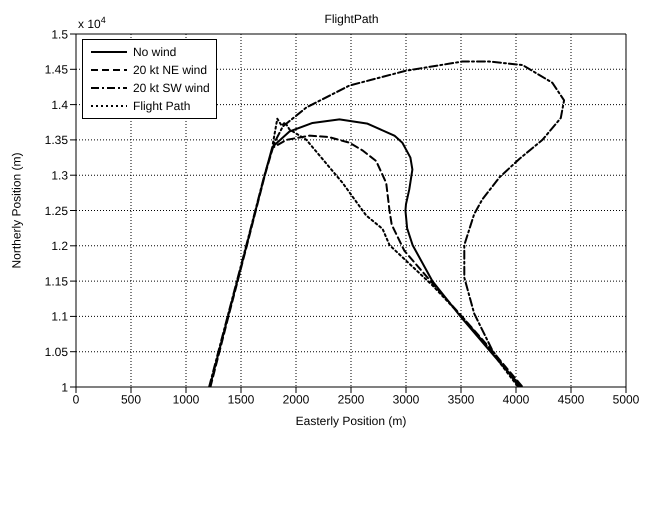 The width and height of the screenshot is (658, 515). What do you see at coordinates (56, 351) in the screenshot?
I see `y-tick-label: 1.05` at bounding box center [56, 351].